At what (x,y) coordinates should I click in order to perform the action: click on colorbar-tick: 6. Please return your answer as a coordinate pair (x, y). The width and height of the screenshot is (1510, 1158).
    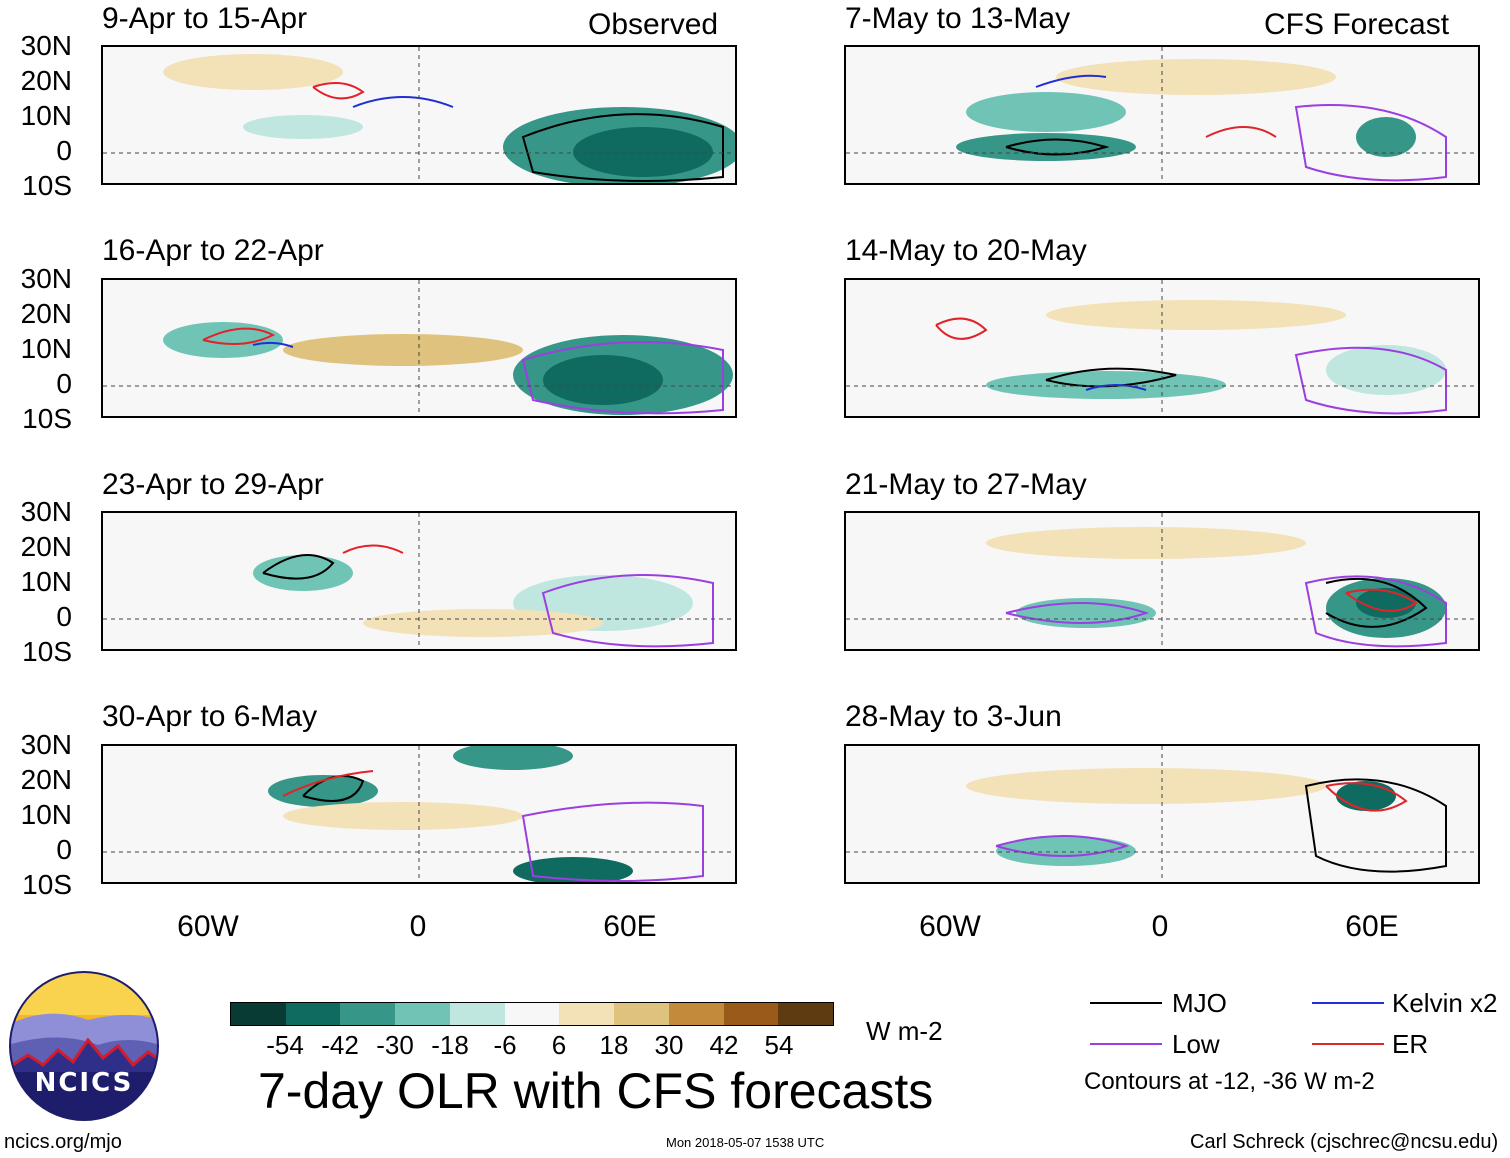
    Looking at the image, I should click on (559, 1045).